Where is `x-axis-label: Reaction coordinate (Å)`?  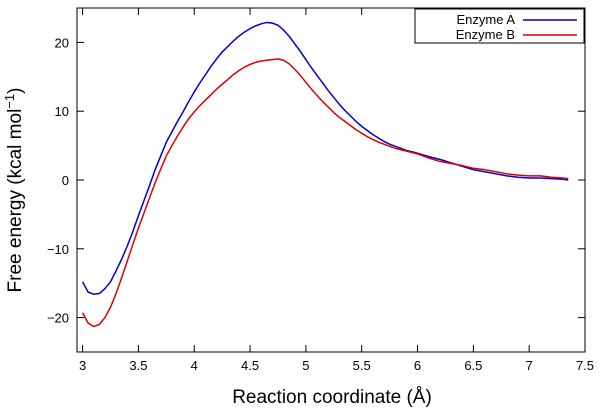 x-axis-label: Reaction coordinate (Å) is located at coordinates (332, 397).